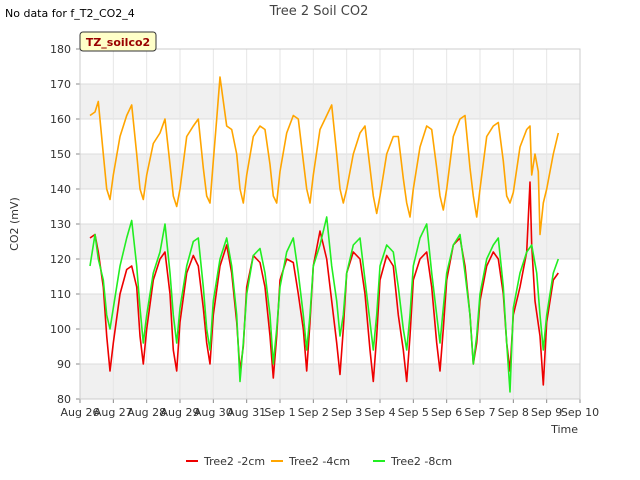  I want to click on y-tick-label: 140, so click(60, 189).